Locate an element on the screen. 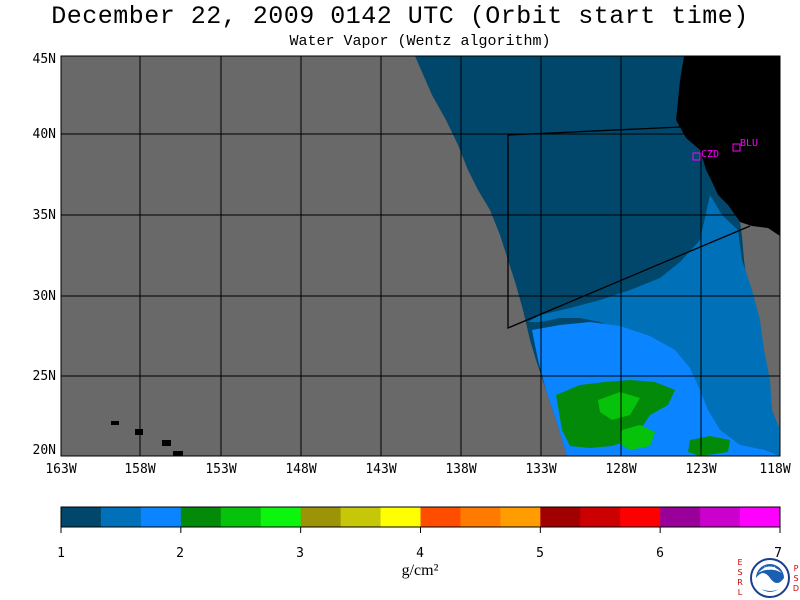 The image size is (800, 600). colorbar-tick-7: 7 is located at coordinates (778, 553).